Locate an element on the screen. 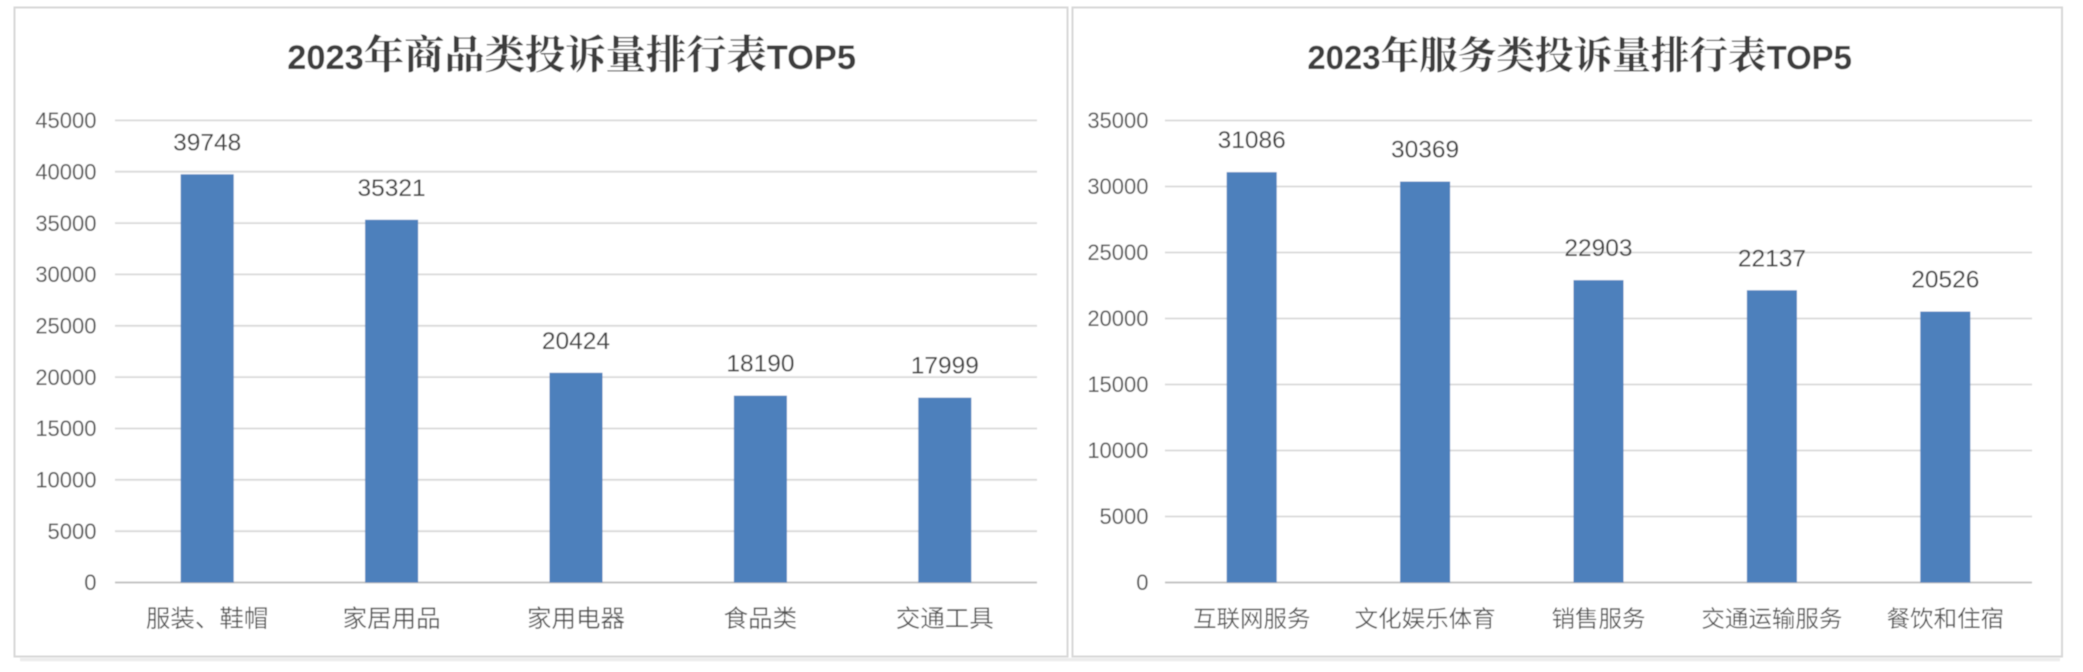 The width and height of the screenshot is (2083, 672). svg-text: 45000 is located at coordinates (65, 120).